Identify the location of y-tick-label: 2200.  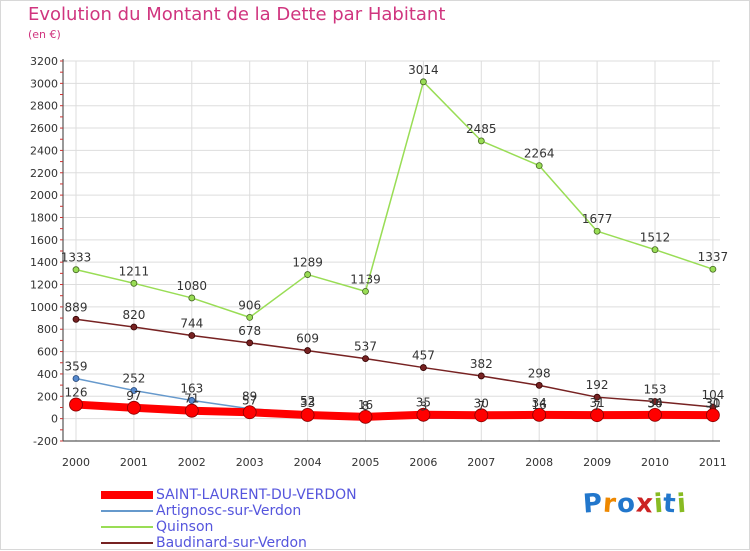
(44, 173).